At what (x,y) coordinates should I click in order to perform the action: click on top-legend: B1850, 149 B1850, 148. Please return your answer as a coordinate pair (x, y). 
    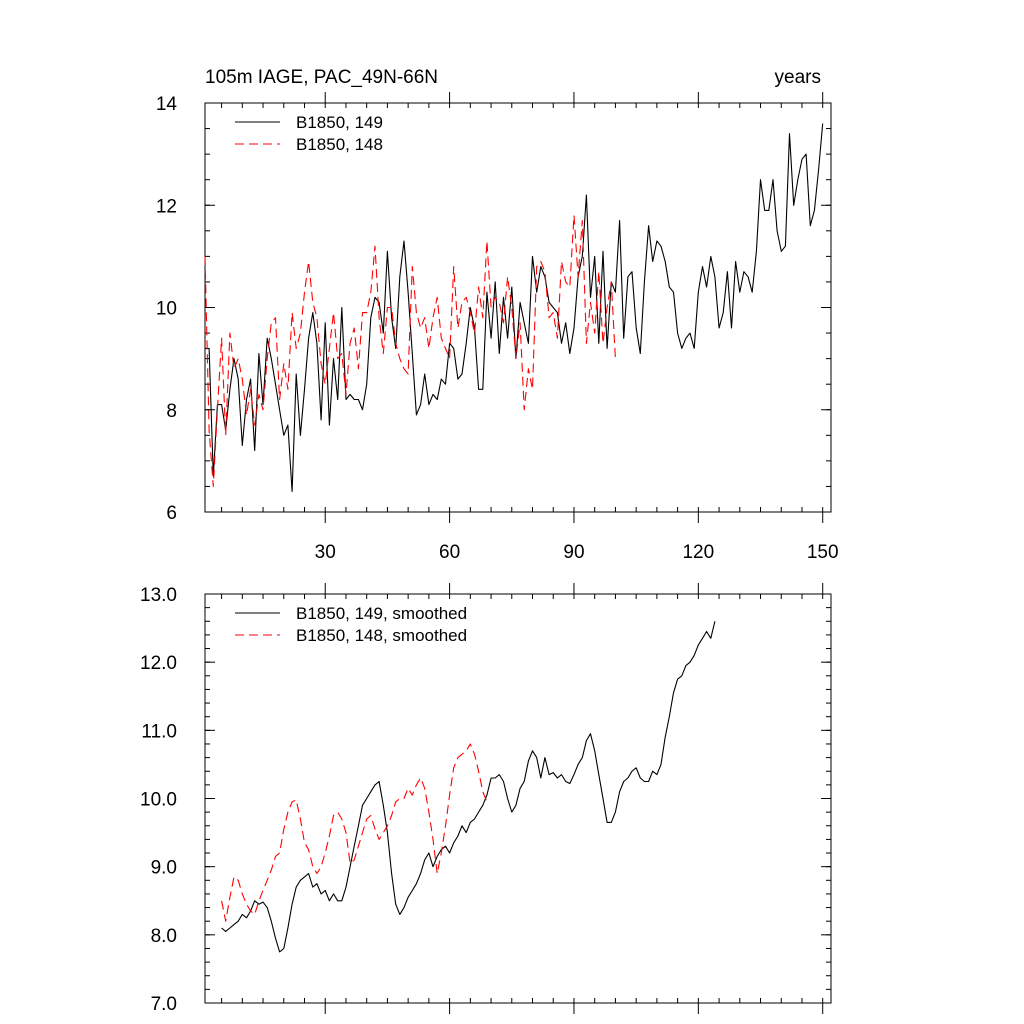
    Looking at the image, I should click on (309, 133).